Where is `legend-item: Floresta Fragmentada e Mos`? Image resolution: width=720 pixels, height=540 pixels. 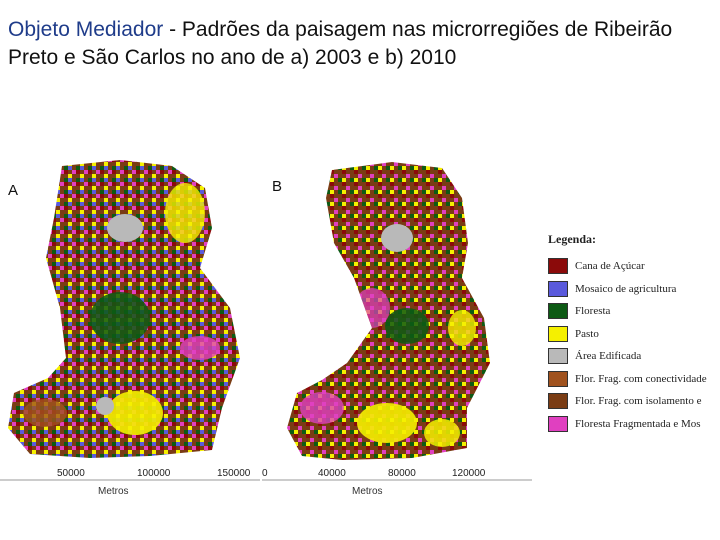 legend-item: Floresta Fragmentada e Mos is located at coordinates (634, 424).